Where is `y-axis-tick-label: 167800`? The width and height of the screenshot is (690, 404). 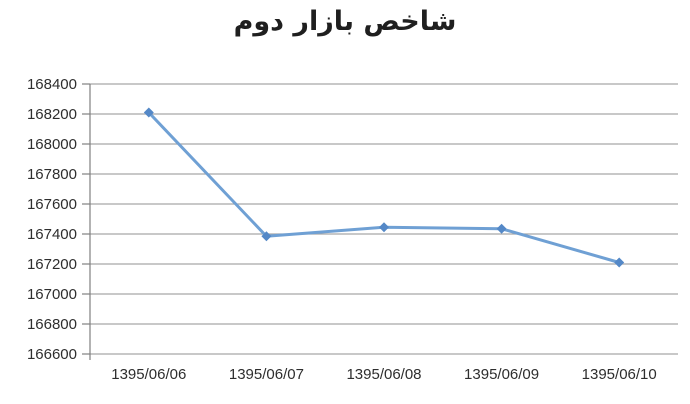
y-axis-tick-label: 167800 is located at coordinates (52, 174).